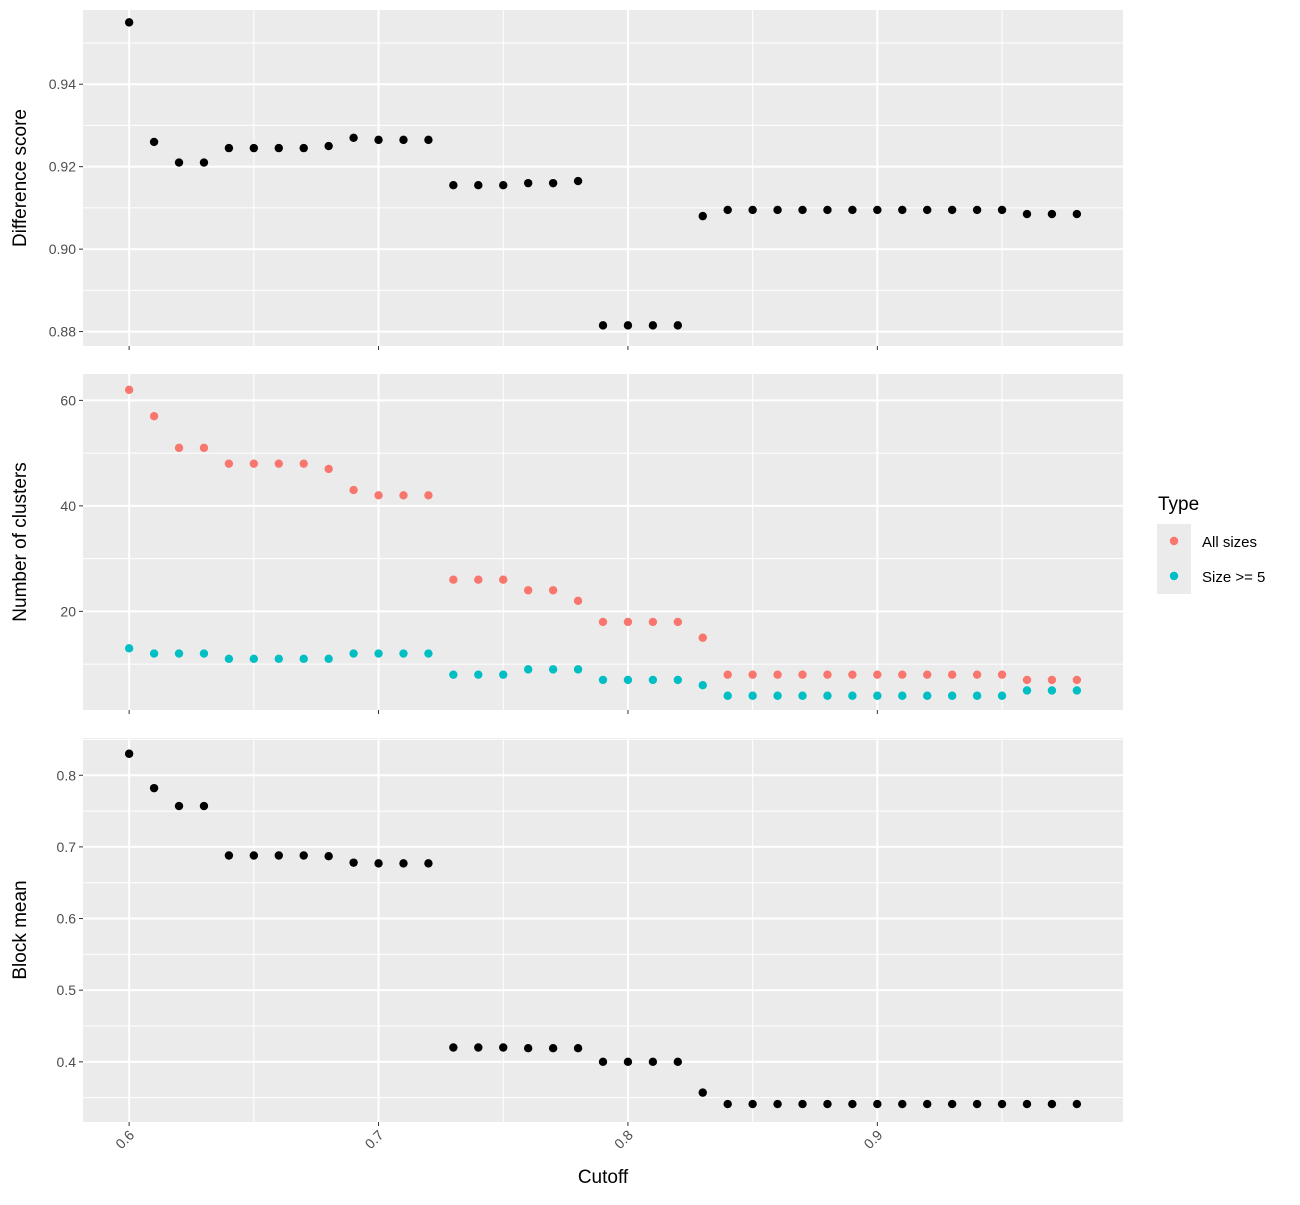 The width and height of the screenshot is (1300, 1205). Describe the element at coordinates (20, 178) in the screenshot. I see `y-axis-title: Difference score` at that location.